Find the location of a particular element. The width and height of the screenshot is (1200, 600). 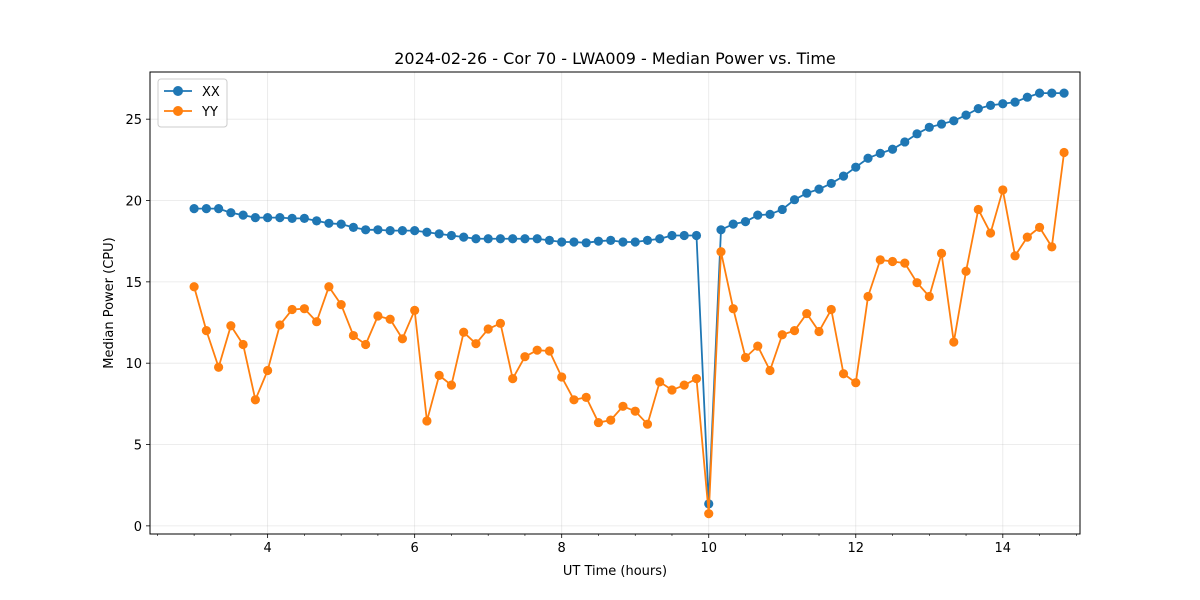

y-tick-label: 15 is located at coordinates (133, 283).